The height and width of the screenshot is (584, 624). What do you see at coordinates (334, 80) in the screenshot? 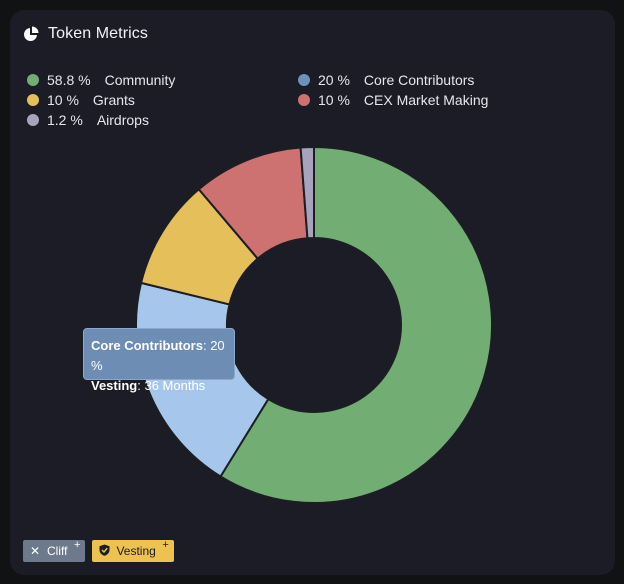
I see `legend-value: 20 %` at bounding box center [334, 80].